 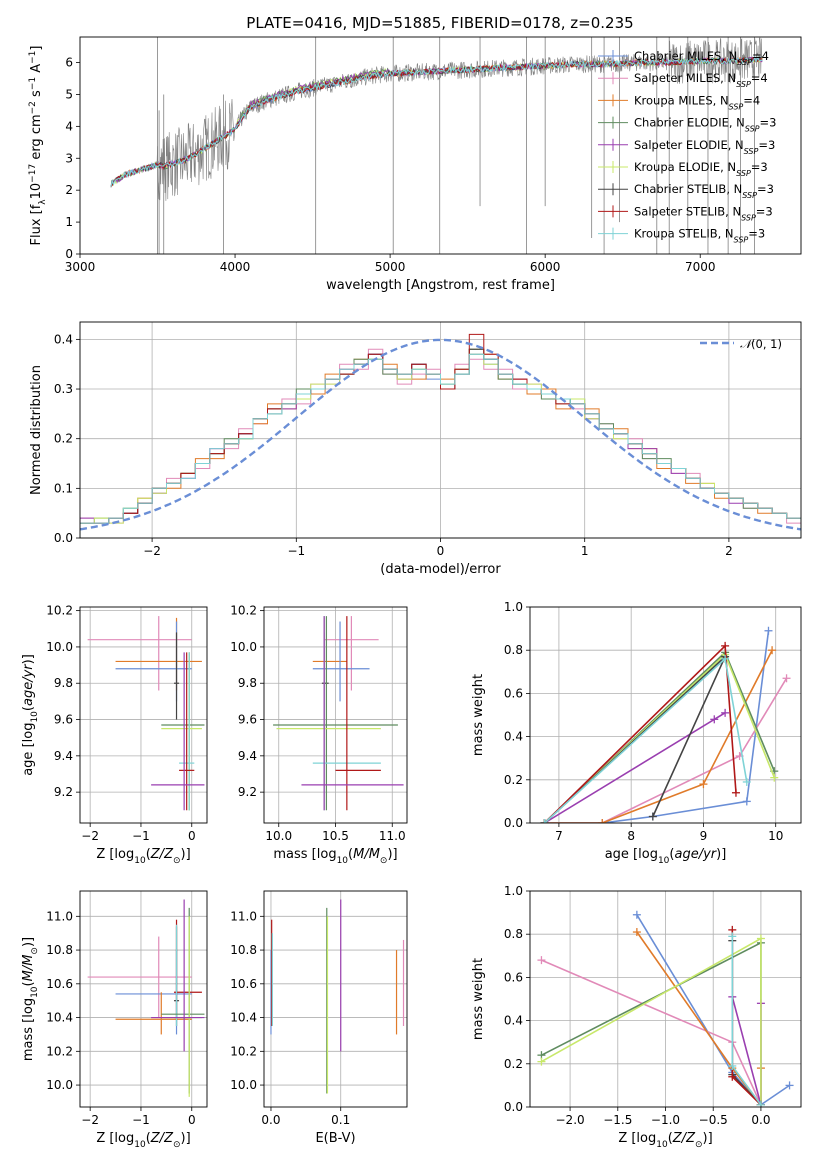 I want to click on x-tick-label: 3000, so click(x=80, y=267).